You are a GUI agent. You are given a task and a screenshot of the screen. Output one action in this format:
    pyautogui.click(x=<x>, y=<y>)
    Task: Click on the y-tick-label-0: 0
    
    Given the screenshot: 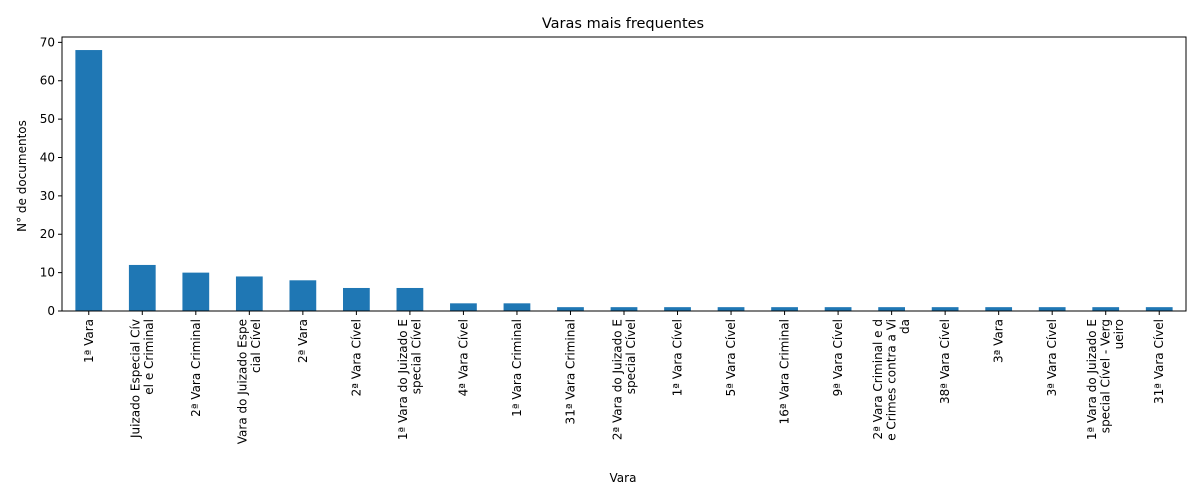 What is the action you would take?
    pyautogui.click(x=51, y=311)
    